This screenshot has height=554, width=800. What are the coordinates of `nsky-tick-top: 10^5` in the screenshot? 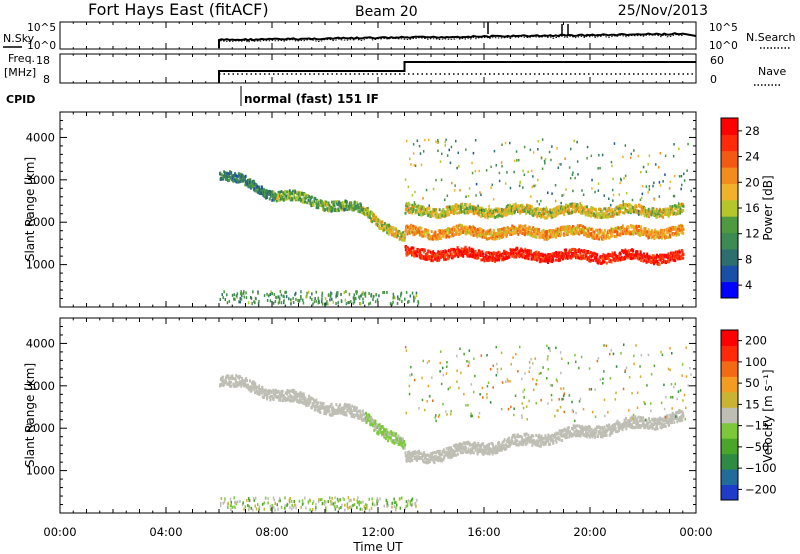 It's located at (41, 28).